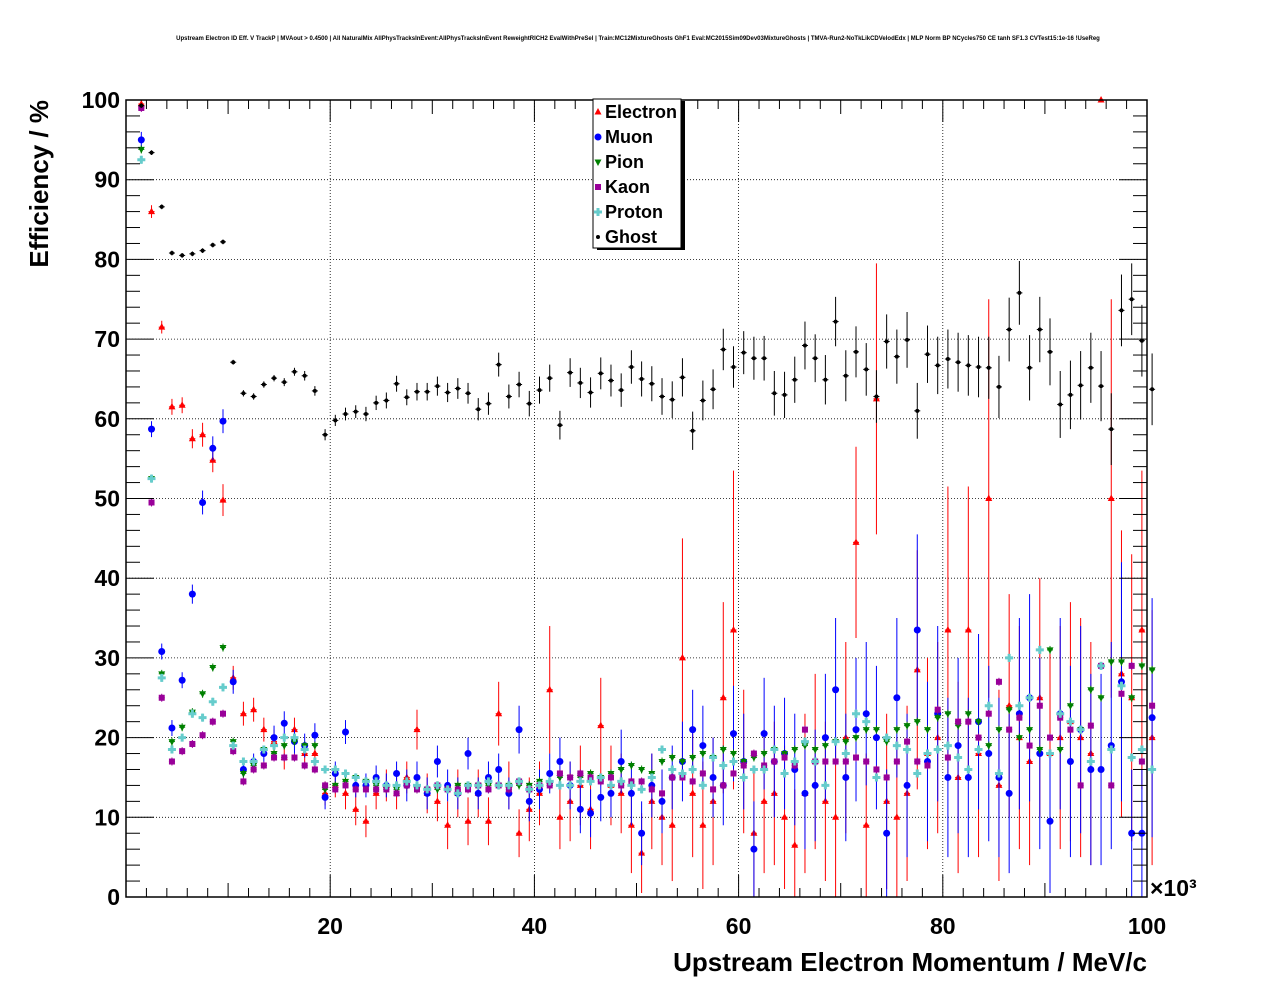  What do you see at coordinates (113, 897) in the screenshot?
I see `y-tick-label: 0` at bounding box center [113, 897].